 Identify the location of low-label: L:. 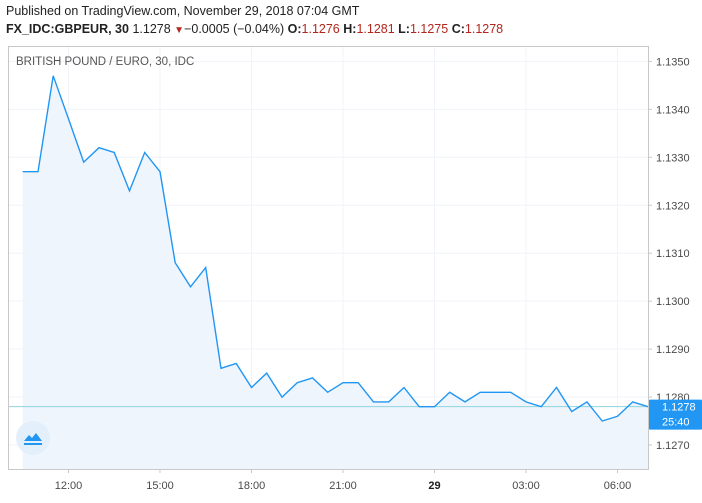
(404, 29).